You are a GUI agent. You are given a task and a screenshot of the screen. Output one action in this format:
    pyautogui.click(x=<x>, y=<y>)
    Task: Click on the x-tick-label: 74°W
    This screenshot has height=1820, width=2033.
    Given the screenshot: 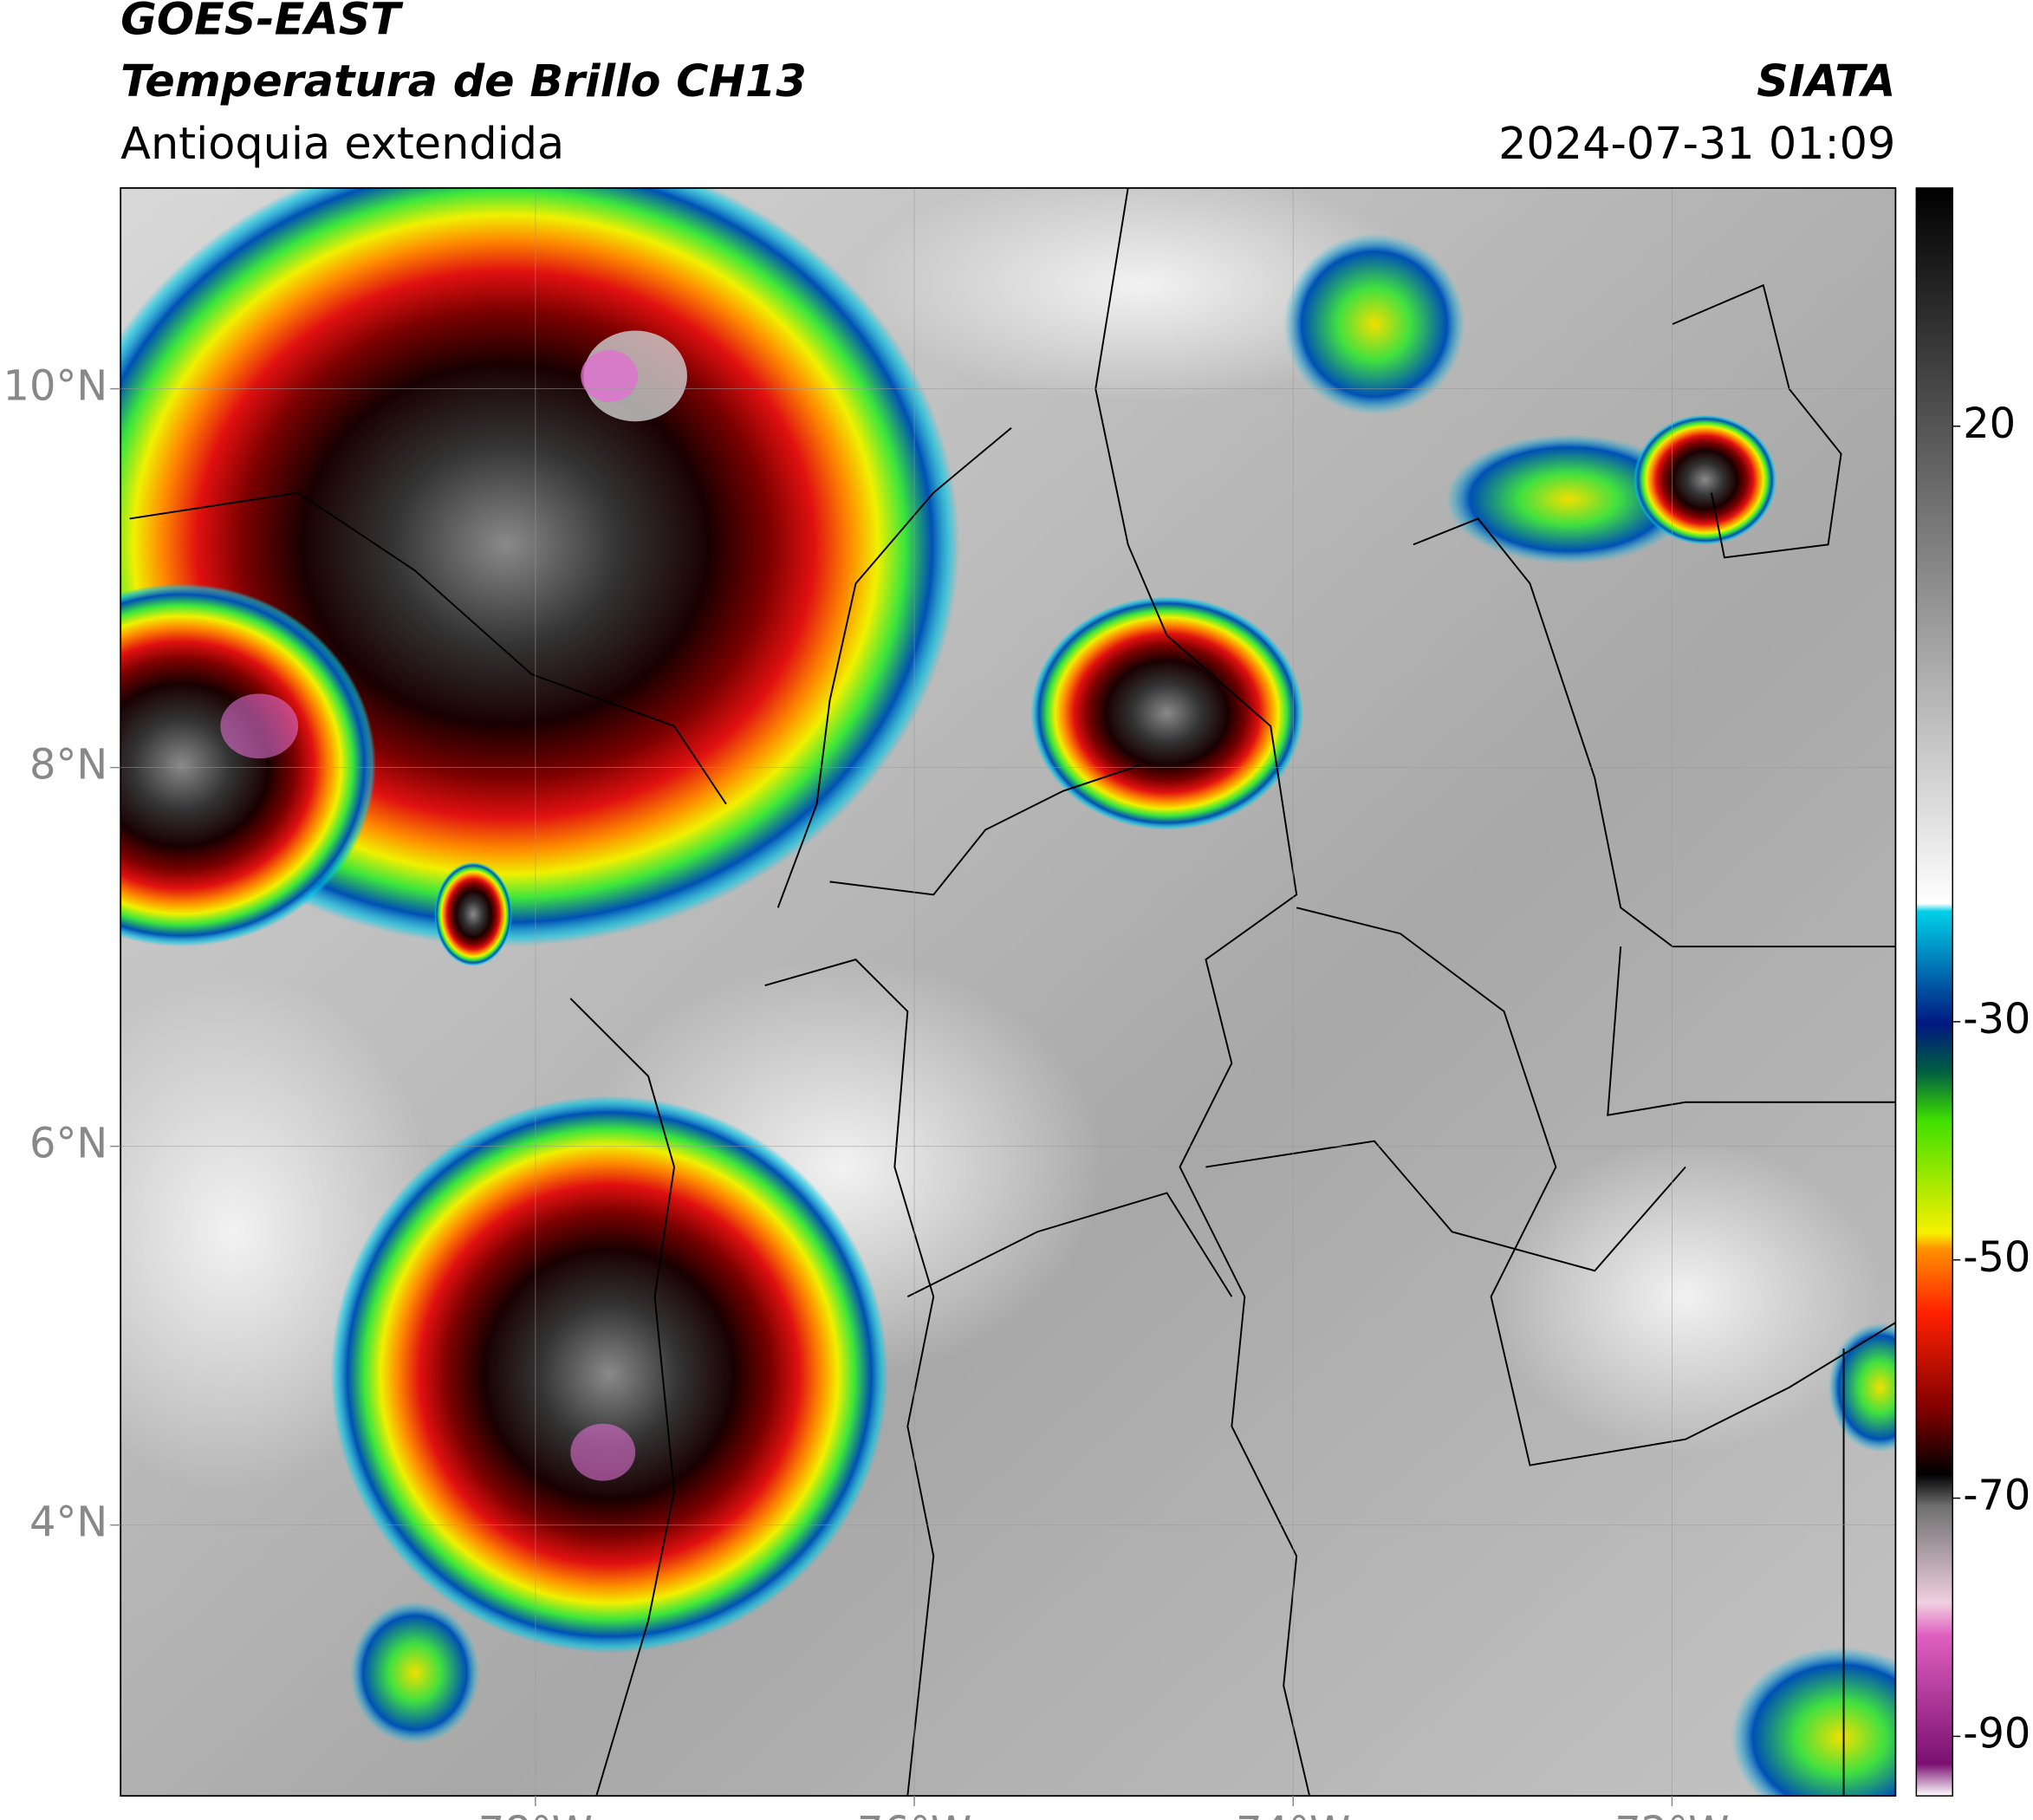 What is the action you would take?
    pyautogui.click(x=1293, y=1814)
    